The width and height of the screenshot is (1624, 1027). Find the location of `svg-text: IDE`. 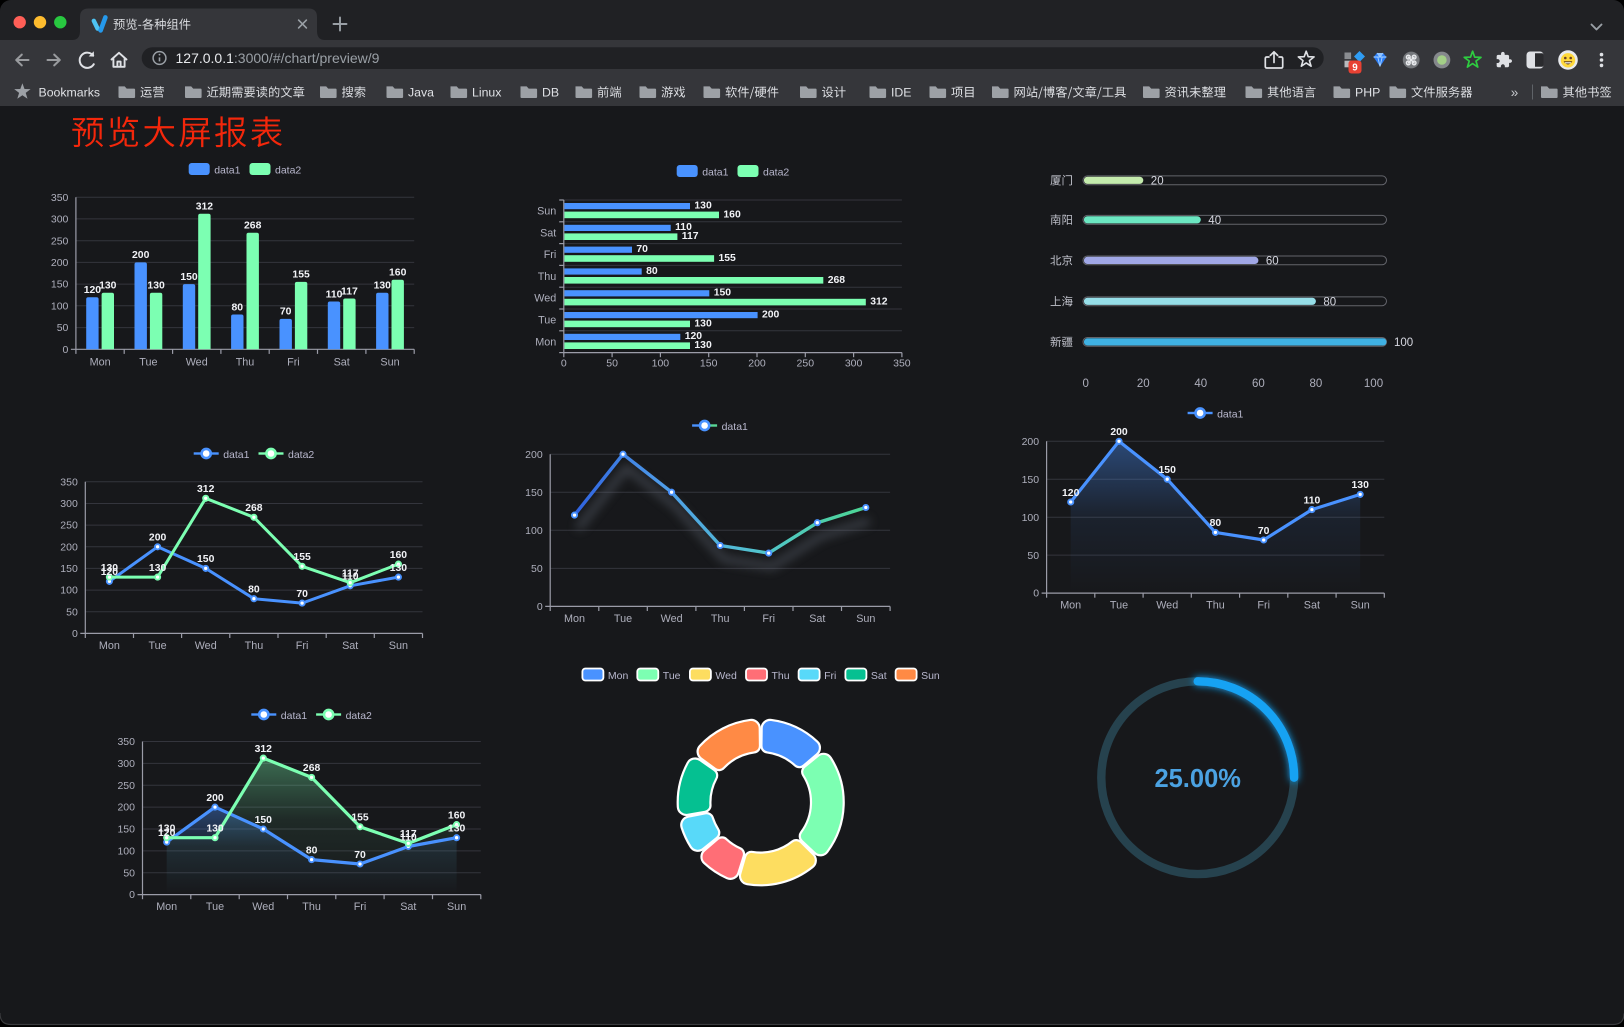

svg-text: IDE is located at coordinates (901, 93).